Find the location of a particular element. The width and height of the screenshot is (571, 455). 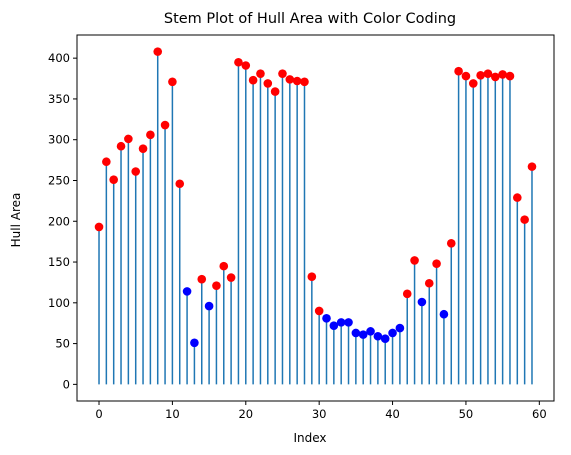

y-tick-label: 100 is located at coordinates (59, 303).